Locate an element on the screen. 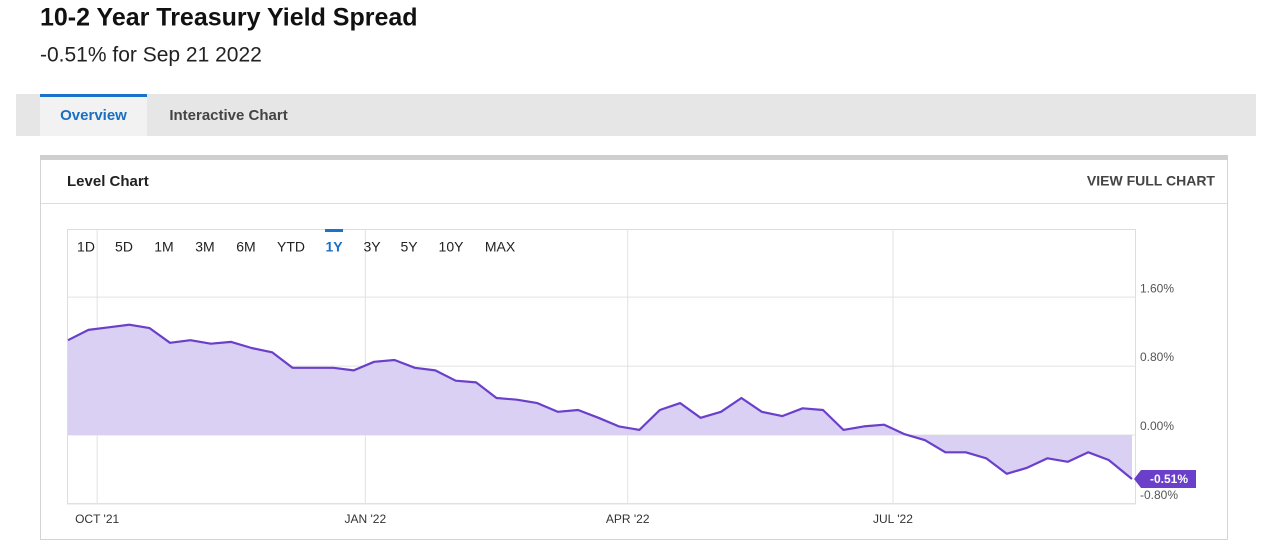 Image resolution: width=1280 pixels, height=550 pixels. range-button: 1Y is located at coordinates (334, 247).